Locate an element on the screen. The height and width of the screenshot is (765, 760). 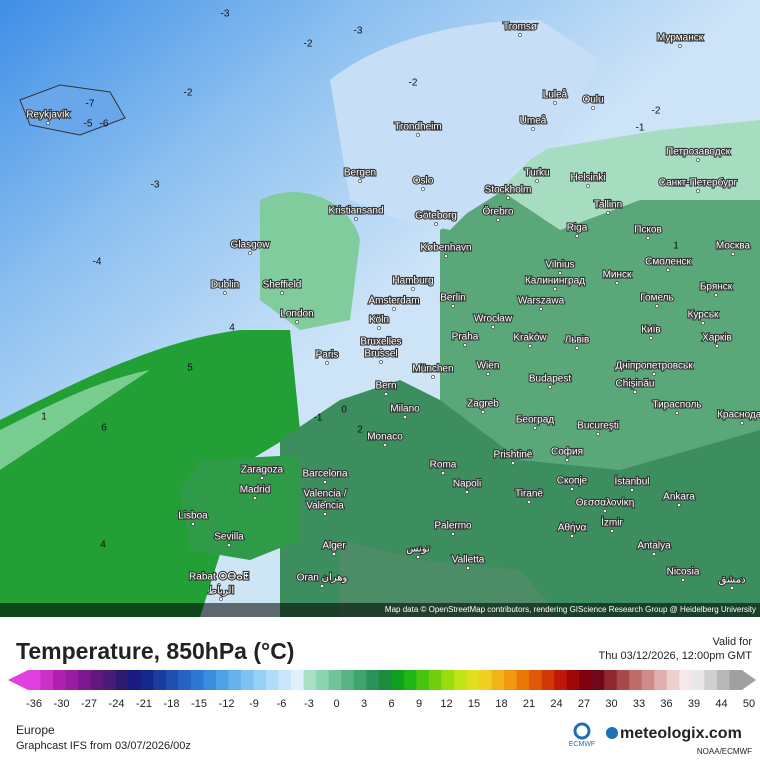
city-label: Ankara is located at coordinates (679, 497).